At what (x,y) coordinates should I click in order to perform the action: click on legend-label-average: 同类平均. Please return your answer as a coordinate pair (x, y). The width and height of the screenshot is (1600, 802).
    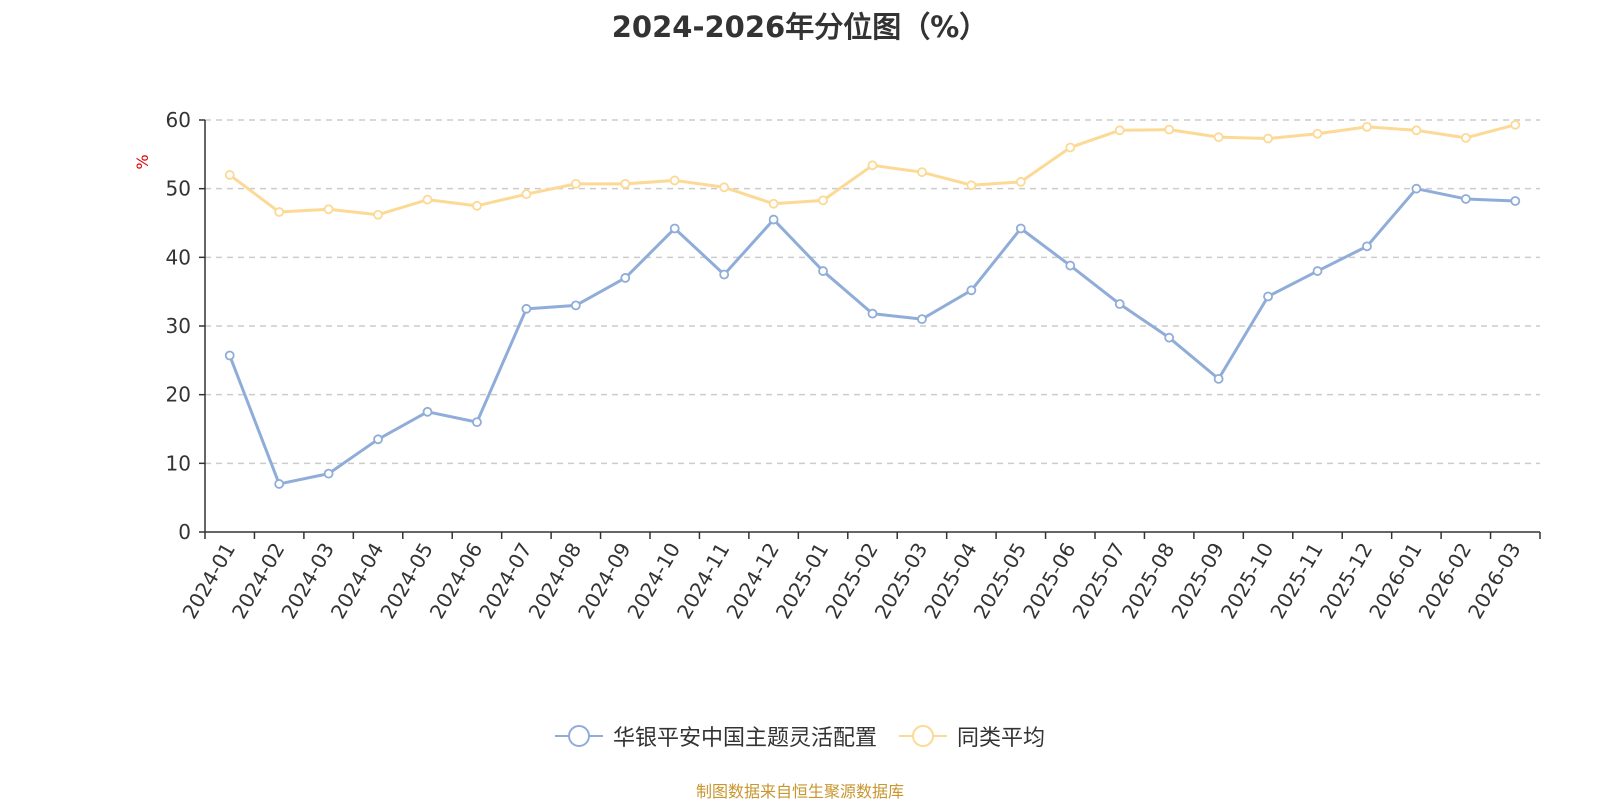
    Looking at the image, I should click on (1001, 738).